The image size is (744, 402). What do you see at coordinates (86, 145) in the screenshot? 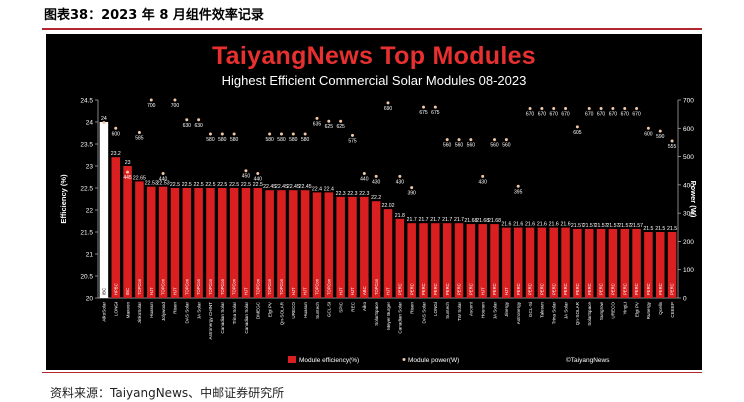
I see `left-tick-label: 23.5` at bounding box center [86, 145].